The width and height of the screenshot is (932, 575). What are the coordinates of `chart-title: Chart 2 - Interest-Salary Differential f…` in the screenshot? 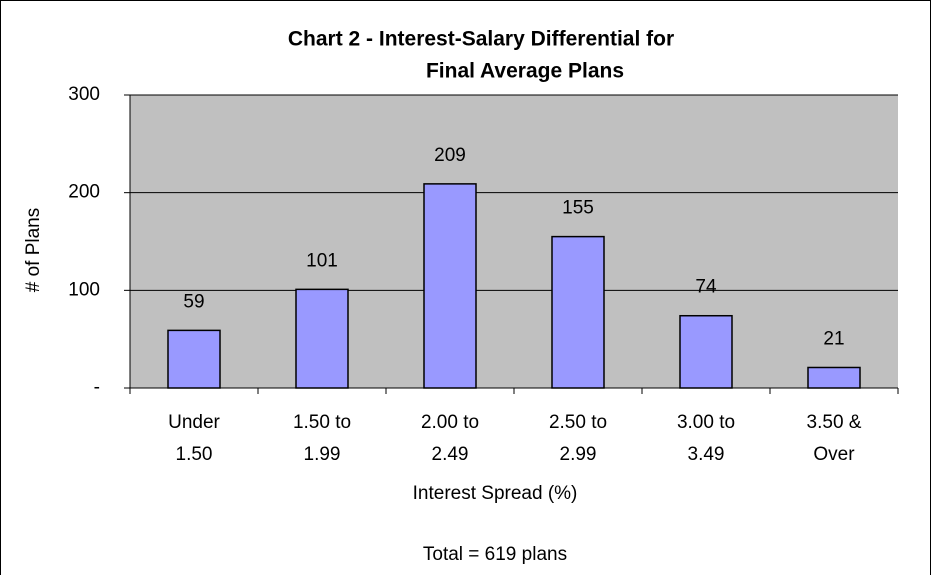 It's located at (481, 39).